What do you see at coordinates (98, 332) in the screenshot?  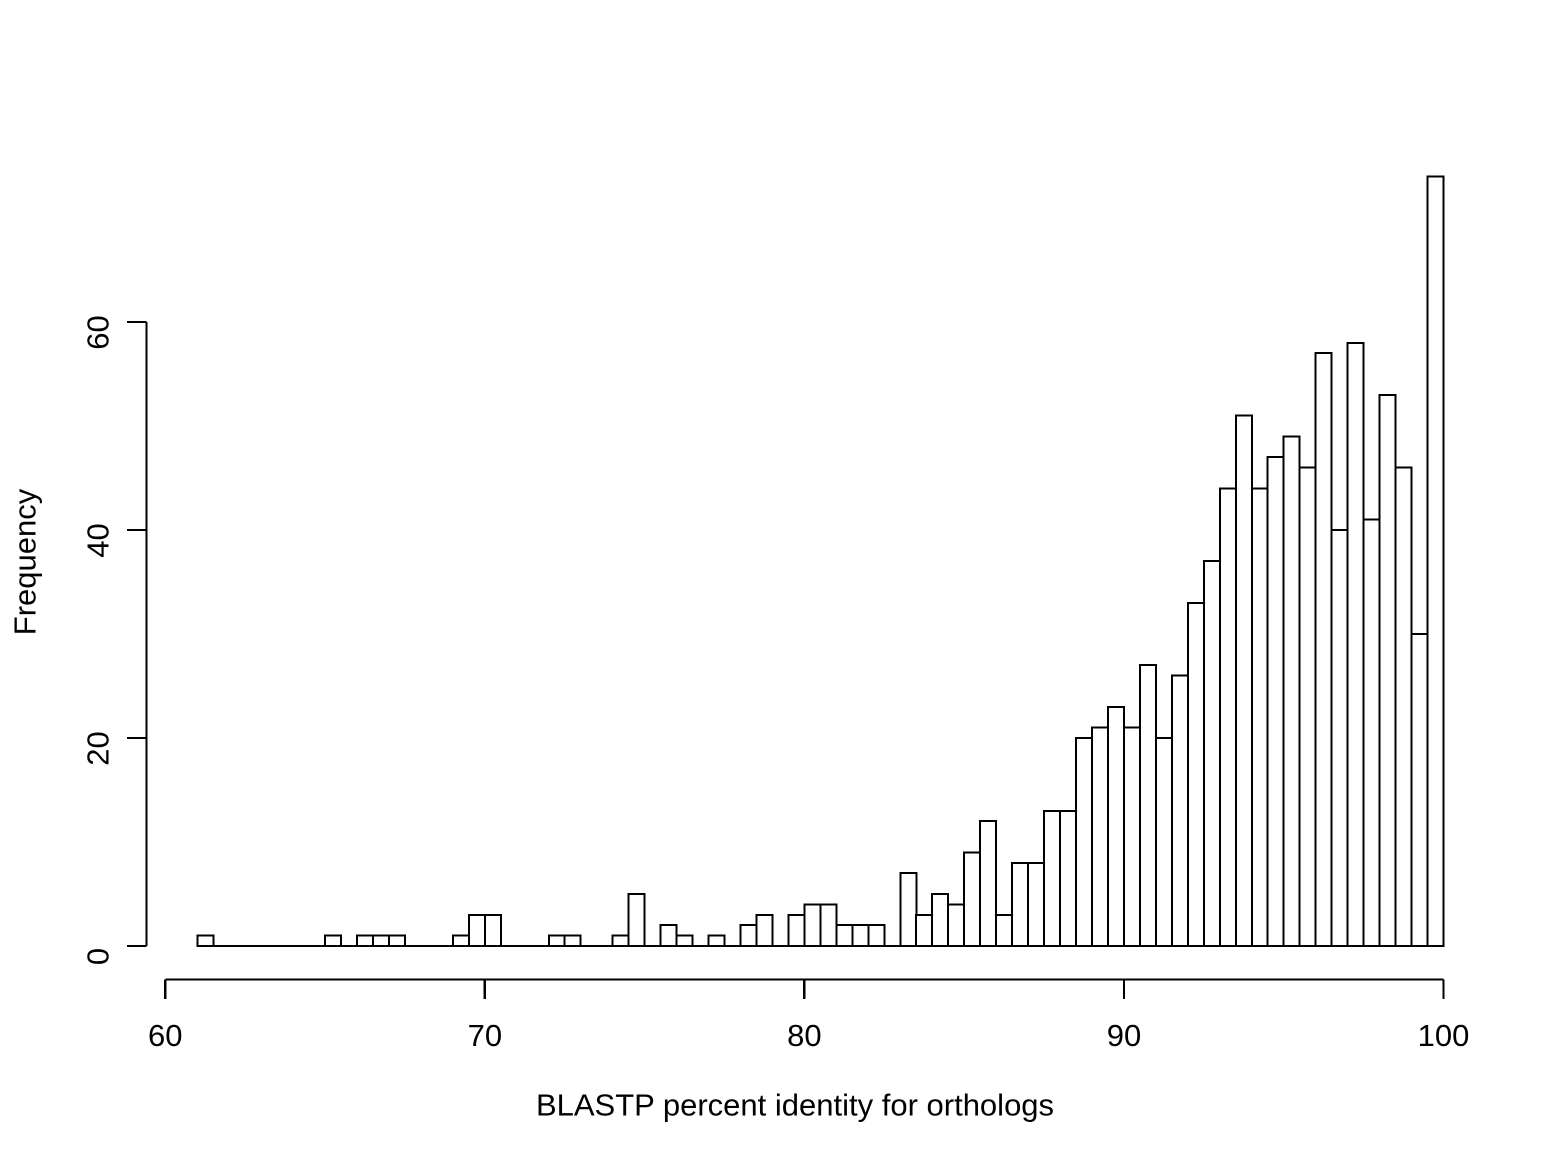 I see `y-tick-label: 60` at bounding box center [98, 332].